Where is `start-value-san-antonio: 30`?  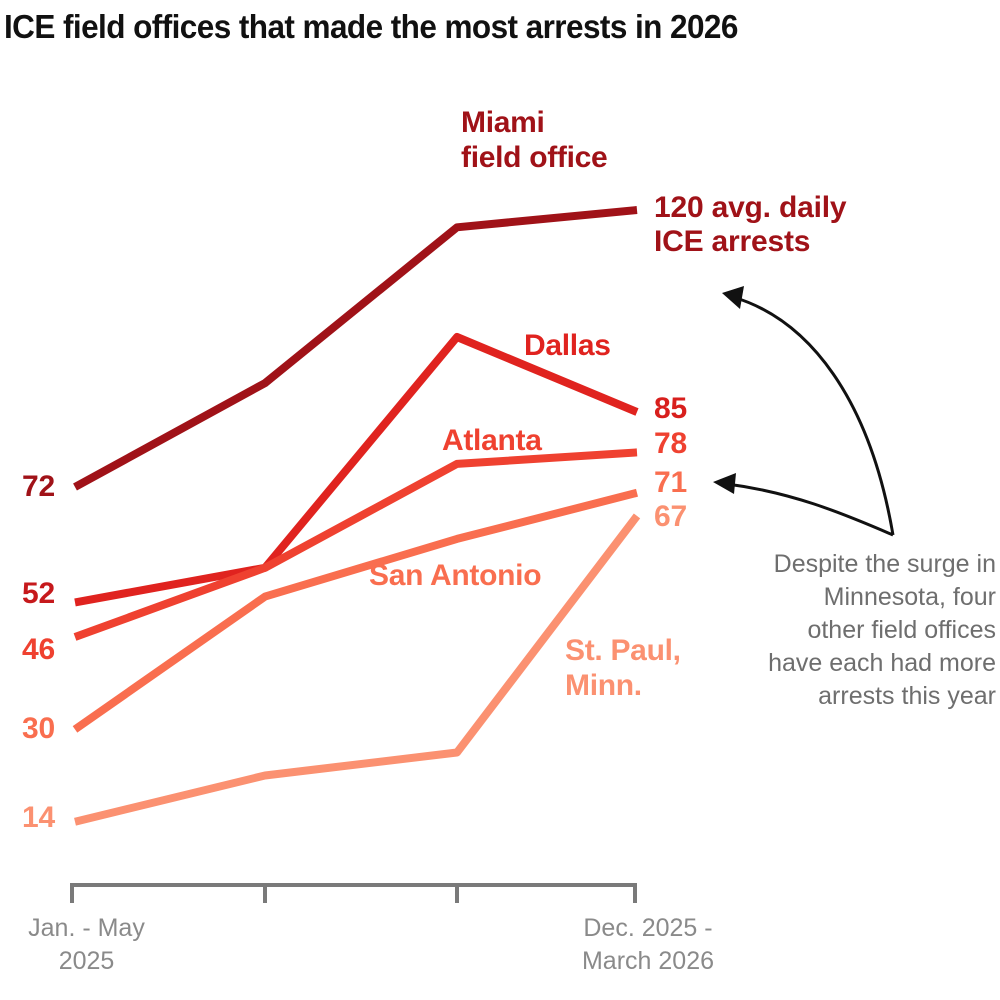
start-value-san-antonio: 30 is located at coordinates (38, 728).